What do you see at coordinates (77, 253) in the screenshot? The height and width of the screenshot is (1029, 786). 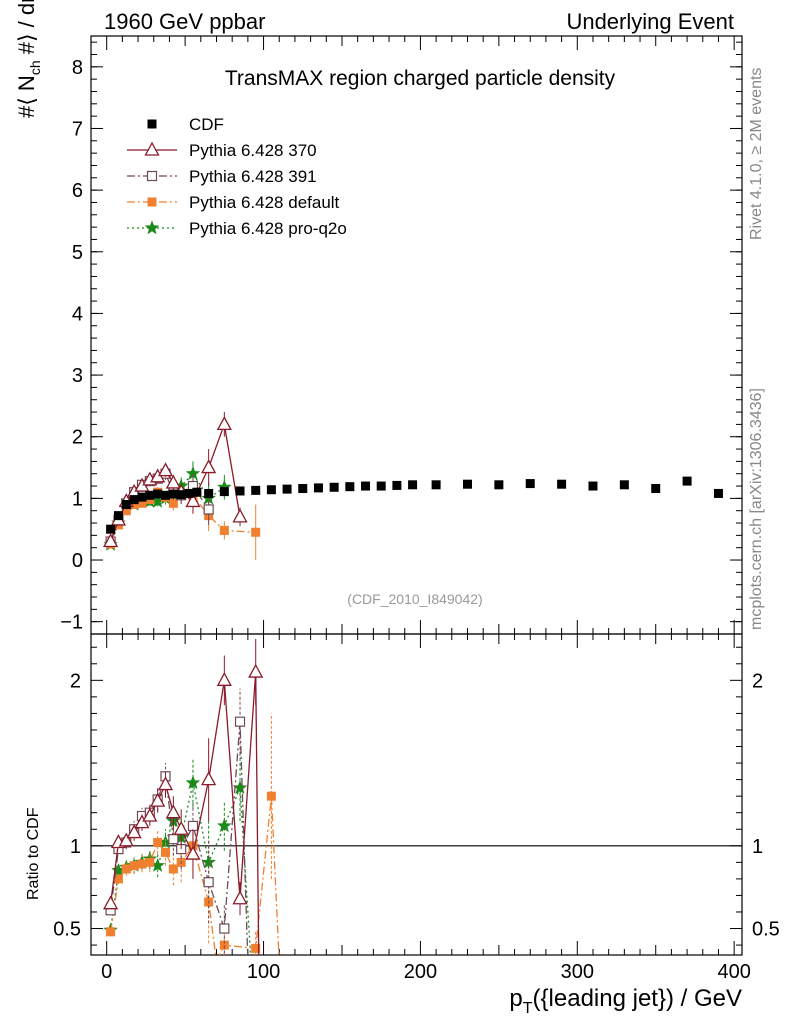 I see `main-y-tick-label: 5` at bounding box center [77, 253].